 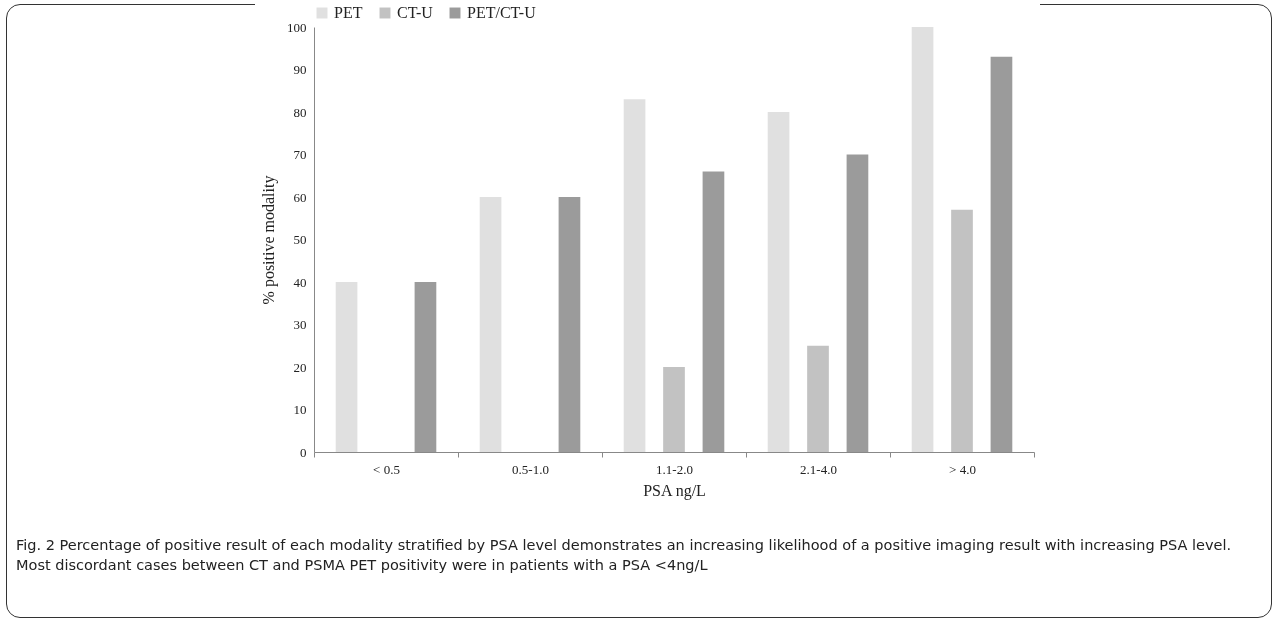 What do you see at coordinates (300, 197) in the screenshot?
I see `y-tick-label: 60` at bounding box center [300, 197].